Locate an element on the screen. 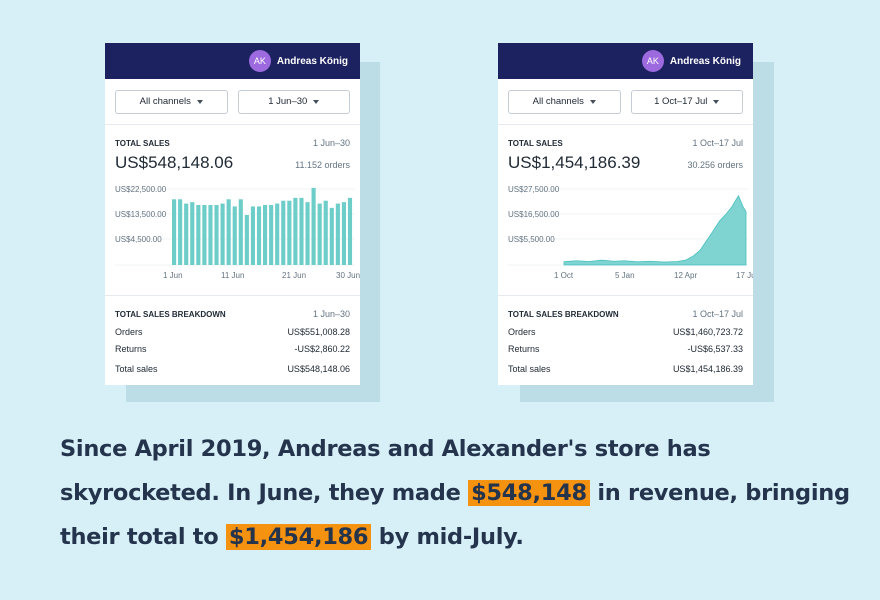  total-sales-period: 1 Jun–30 is located at coordinates (331, 143).